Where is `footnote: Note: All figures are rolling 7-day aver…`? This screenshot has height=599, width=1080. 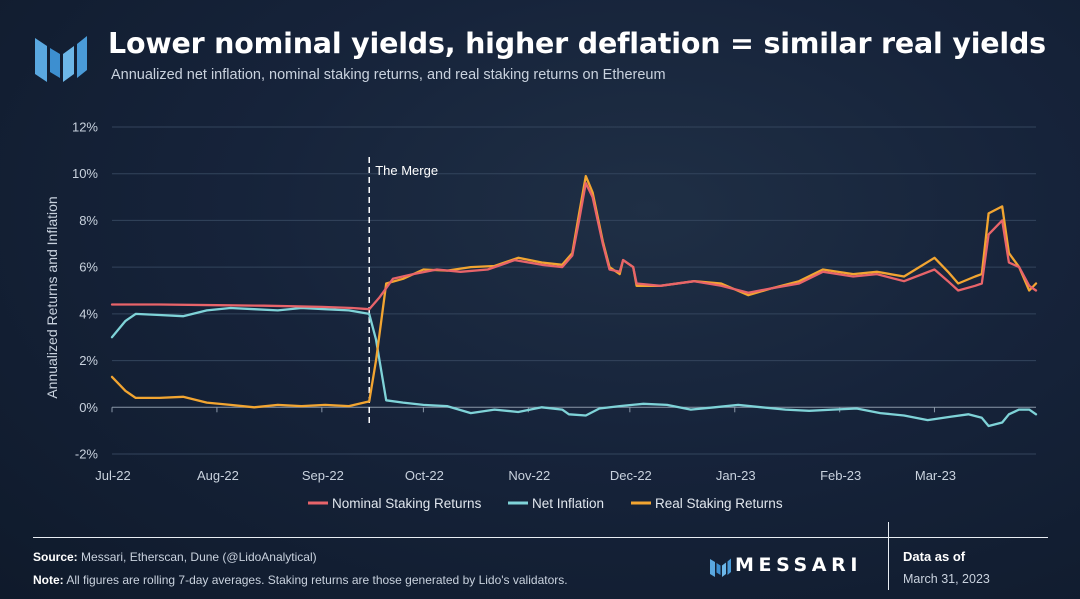 footnote: Note: All figures are rolling 7-day aver… is located at coordinates (300, 580).